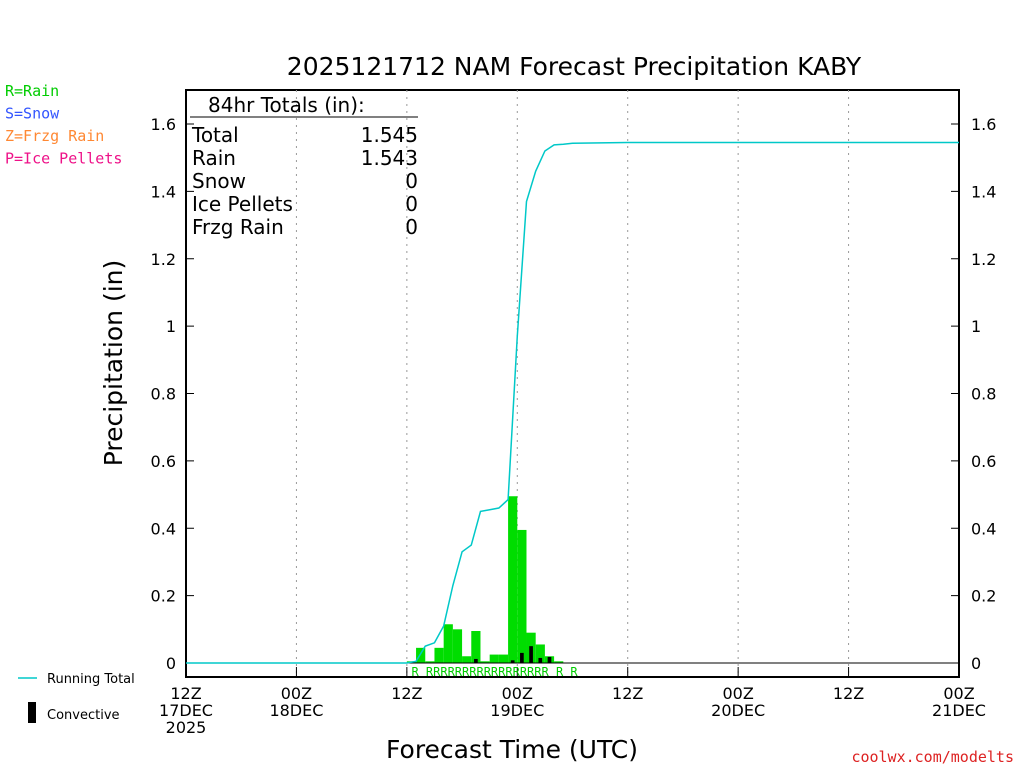 The width and height of the screenshot is (1024, 768). I want to click on ptype-legend-item: Z=Frzg Rain, so click(54, 136).